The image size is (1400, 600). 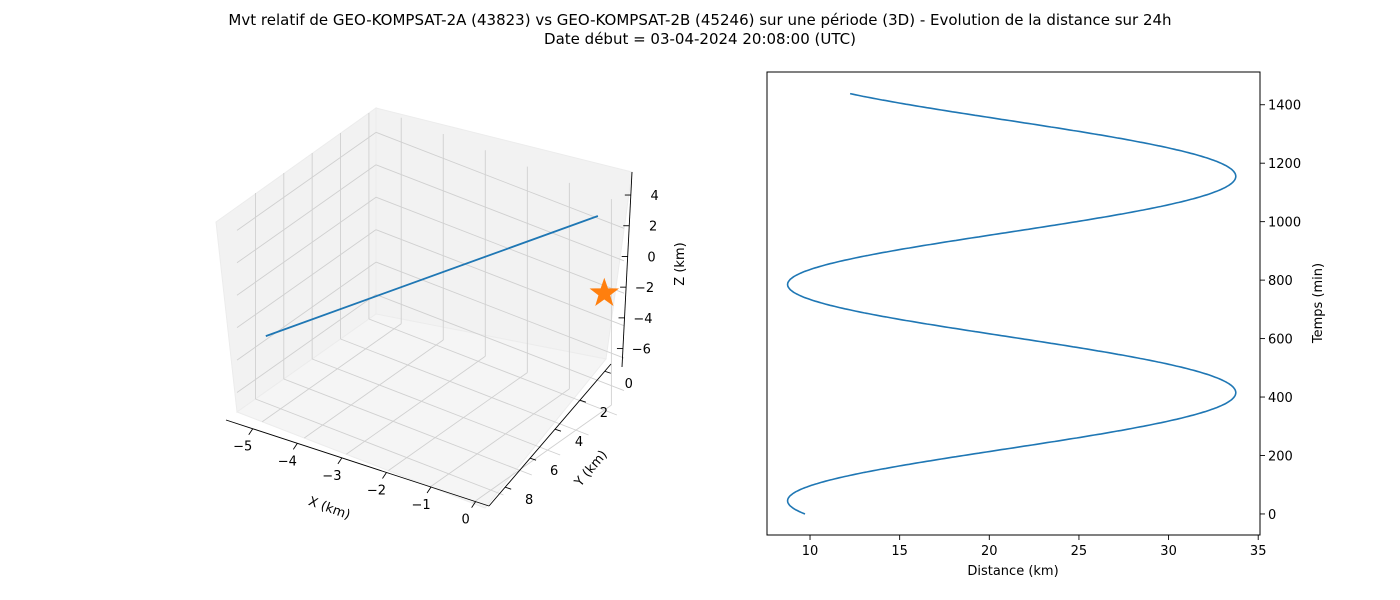 I want to click on chart-subtitle: Date début = 03-04-2024 20:08:00 (UTC), so click(x=700, y=39).